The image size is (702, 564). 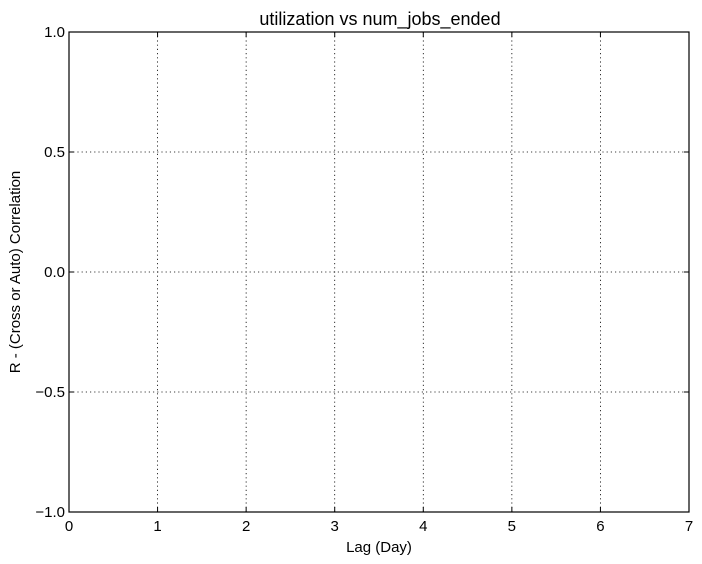 What do you see at coordinates (423, 526) in the screenshot?
I see `x-tick-label: 4` at bounding box center [423, 526].